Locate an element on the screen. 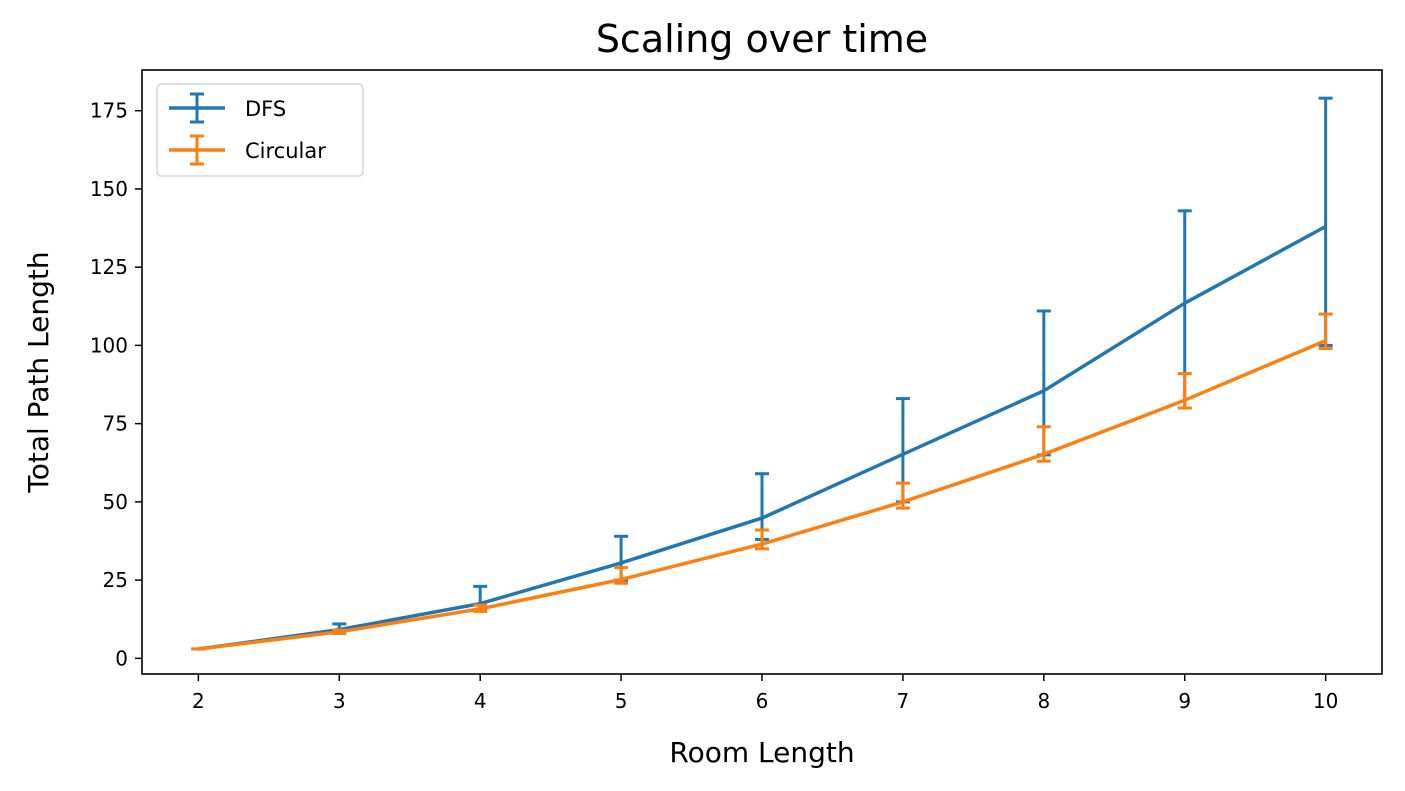  chart-title: Scaling over time is located at coordinates (762, 39).